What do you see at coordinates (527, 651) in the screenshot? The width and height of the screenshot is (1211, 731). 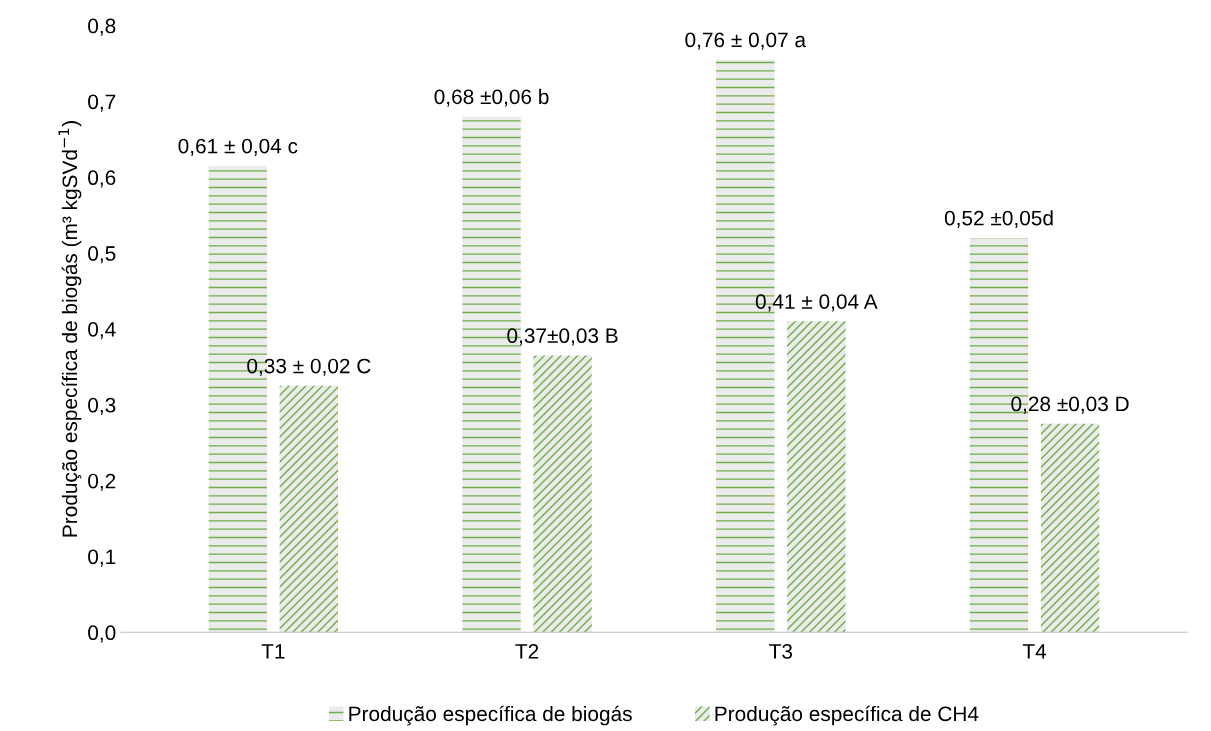 I see `x-tick-label: T2` at bounding box center [527, 651].